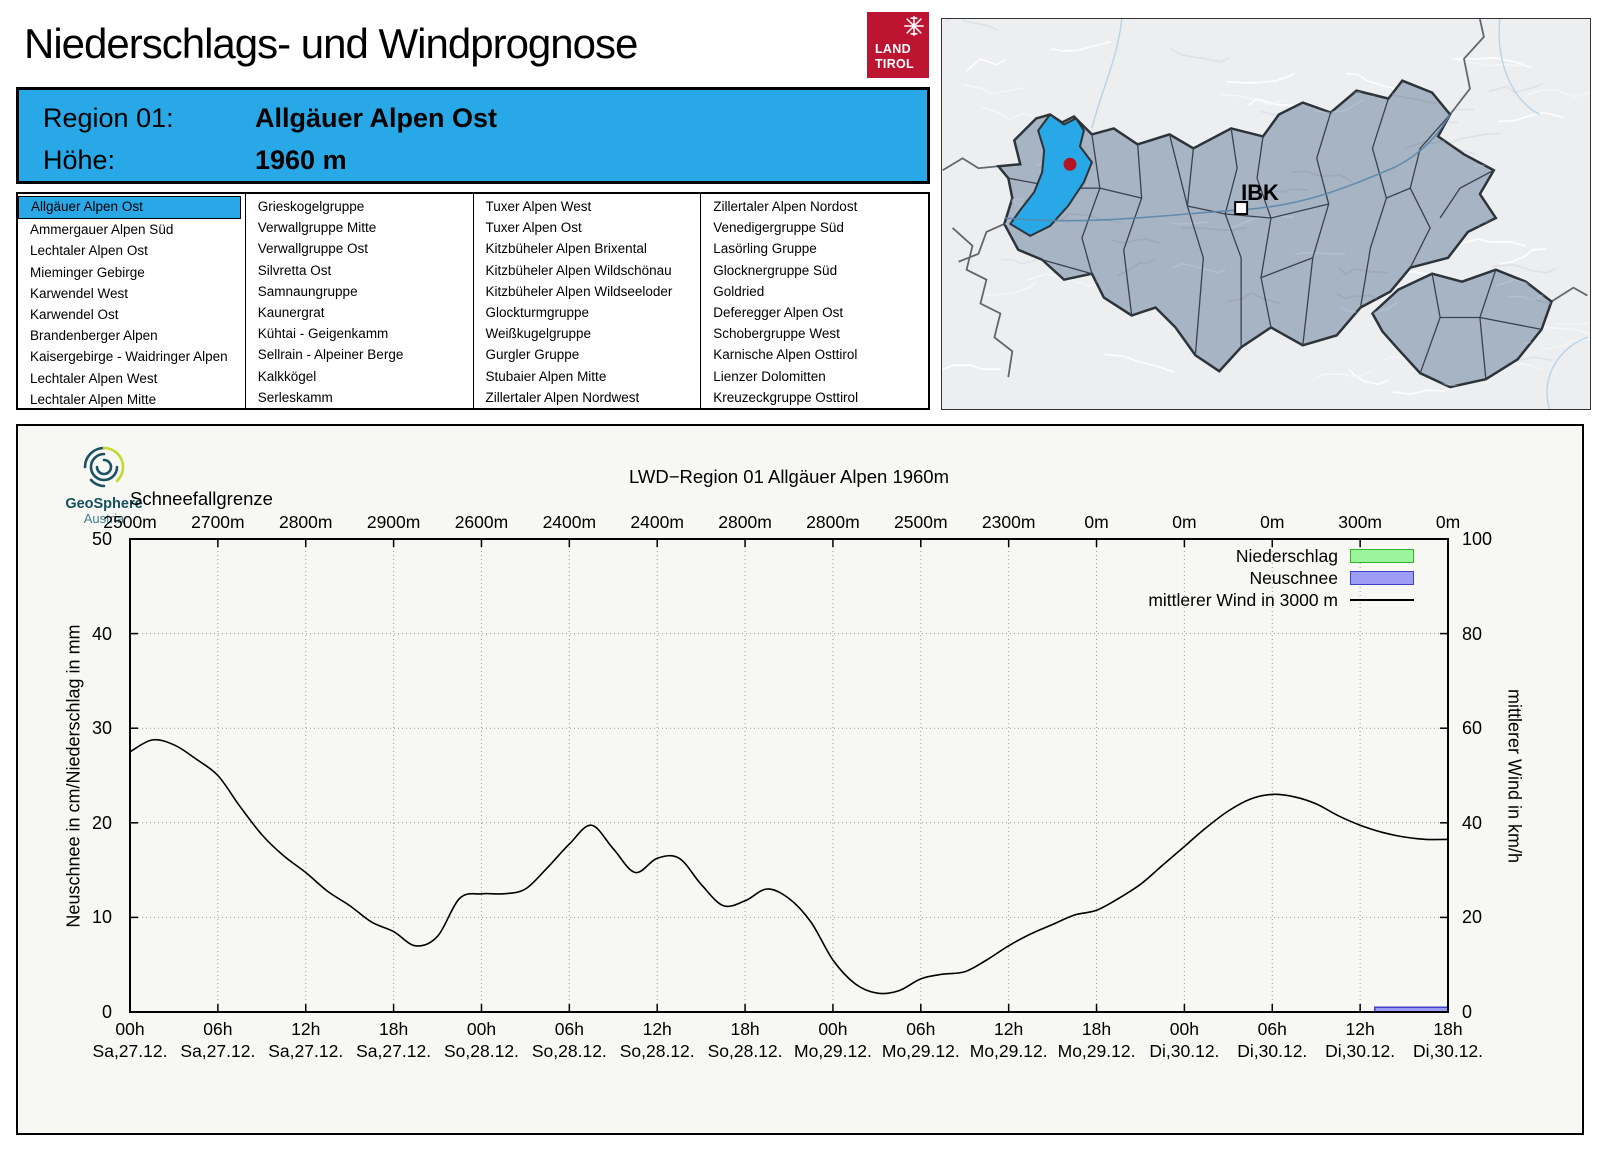 The width and height of the screenshot is (1600, 1153). Describe the element at coordinates (317, 228) in the screenshot. I see `region-item: Verwallgruppe Mitte` at that location.